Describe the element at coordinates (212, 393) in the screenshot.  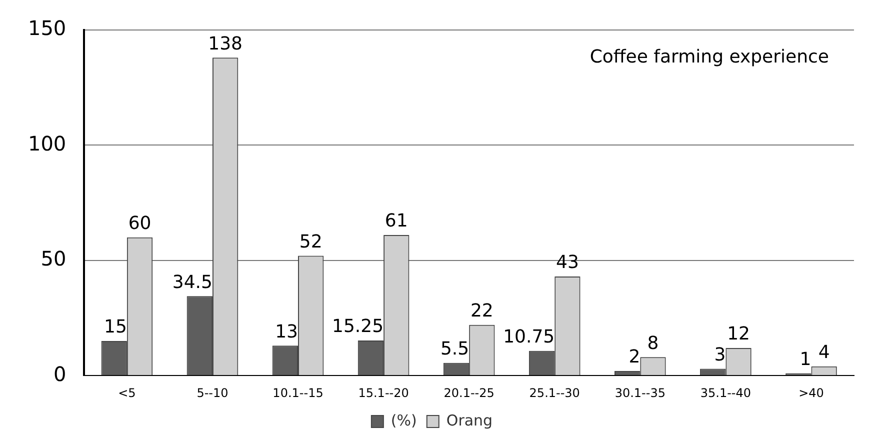
I see `x-tick-label: 5--10` at that location.